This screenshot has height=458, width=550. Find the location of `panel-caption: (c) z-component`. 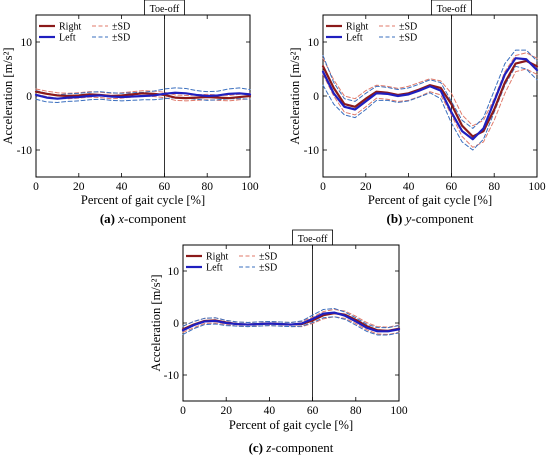

panel-caption: (c) z-component is located at coordinates (291, 447).